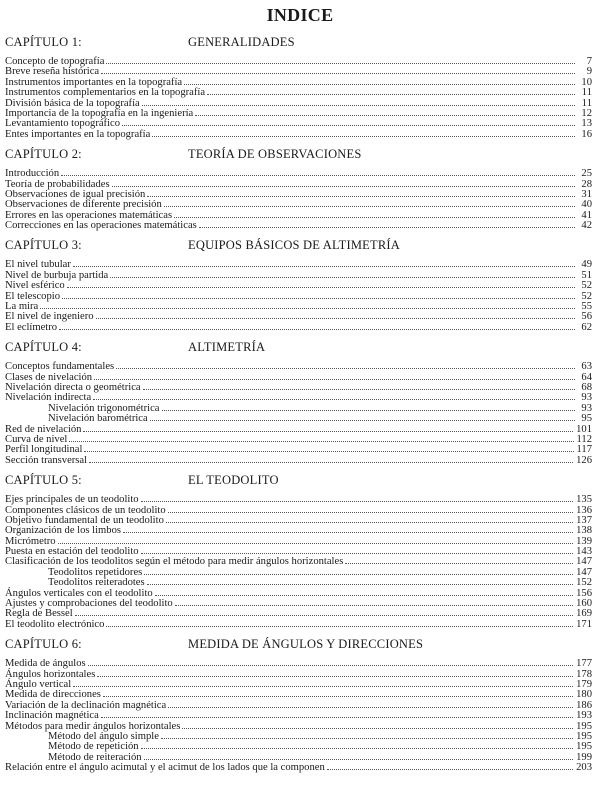  Describe the element at coordinates (241, 42) in the screenshot. I see `chapter-title: GENERALIDADES` at that location.